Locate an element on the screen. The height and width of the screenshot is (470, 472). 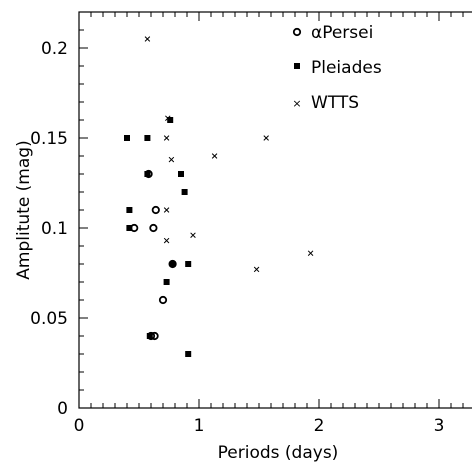
legend-label-wtts: WTTS is located at coordinates (335, 103).